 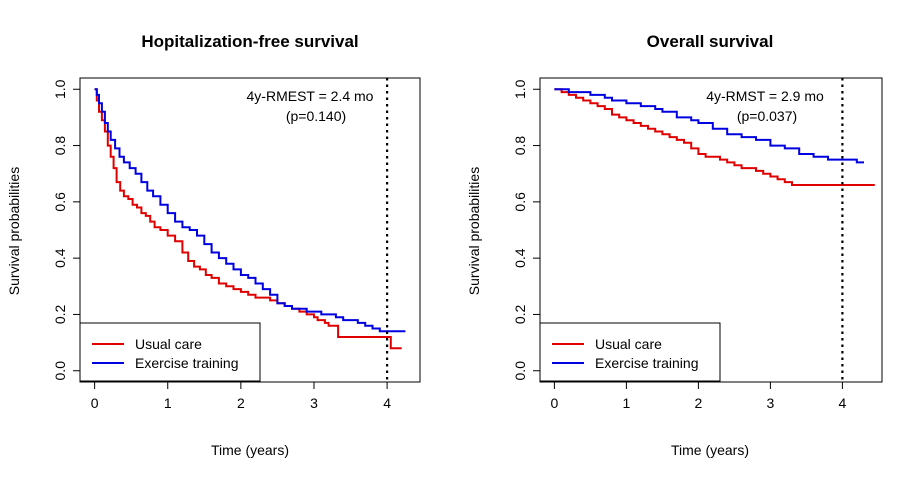 What do you see at coordinates (310, 96) in the screenshot?
I see `rmst-annotation-line-1: 4y-RMEST = 2.4 mo` at bounding box center [310, 96].